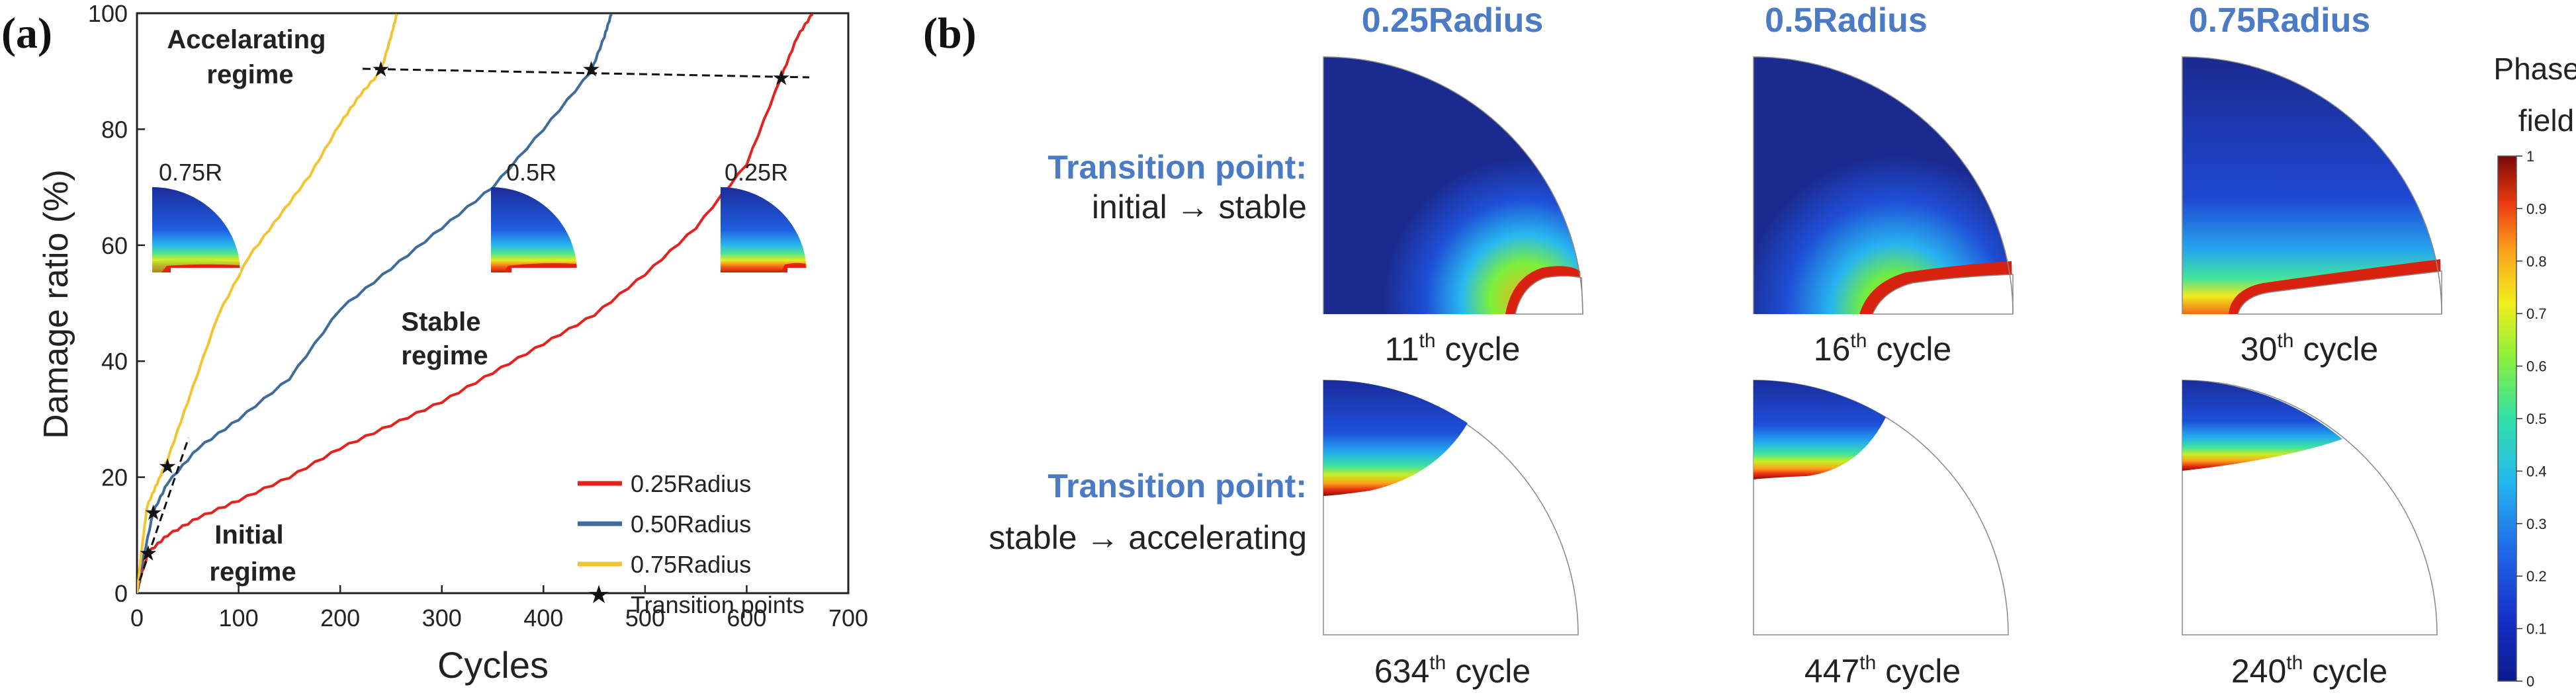 Image resolution: width=2576 pixels, height=695 pixels. I want to click on colorbar-ticks: 1 0.9 0.8 0.7 0.6 0.5 0.4 0.3 0.2 0.1 0, so click(2531, 419).